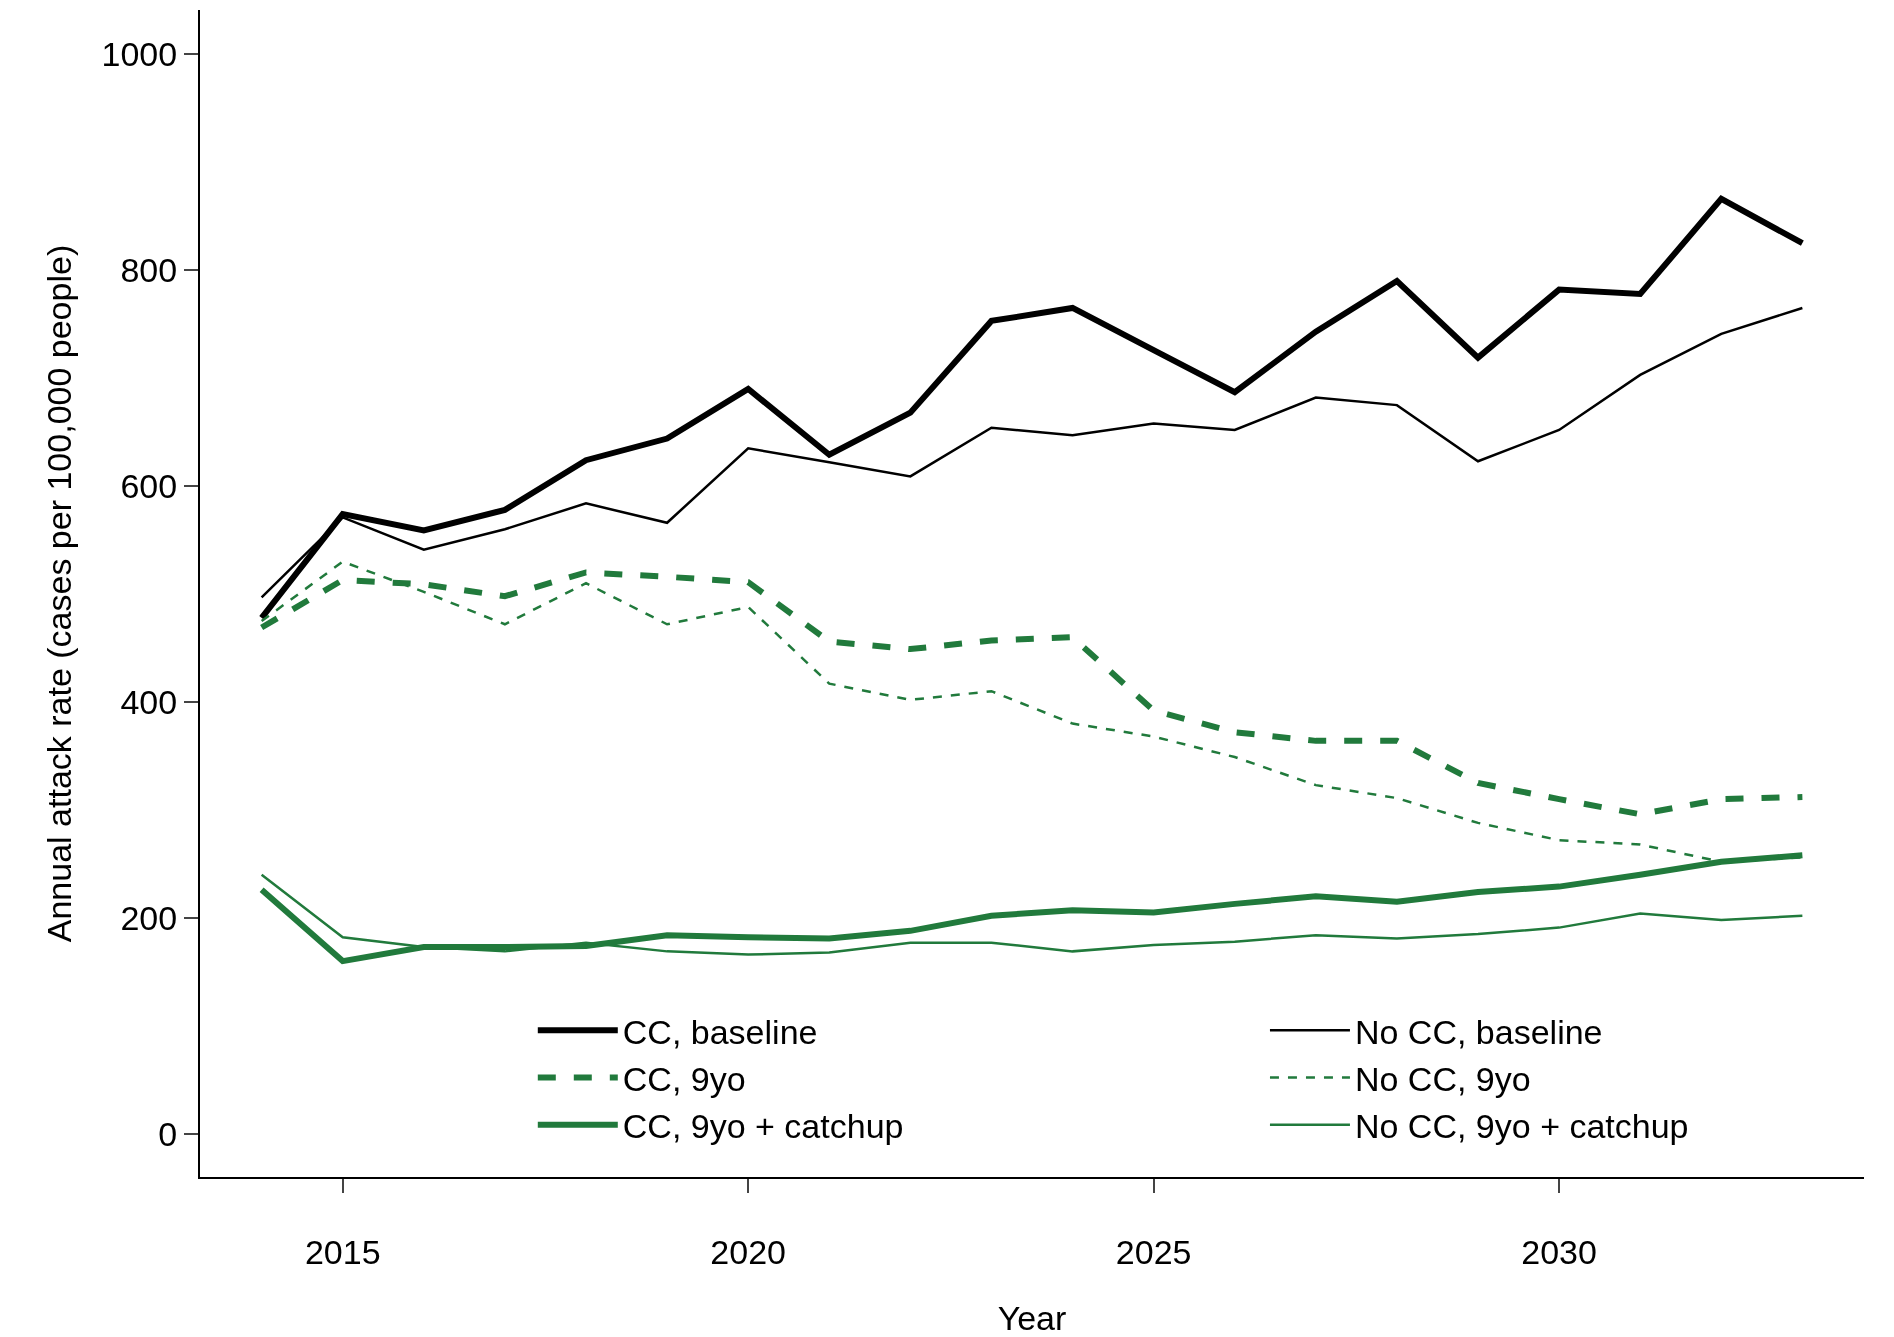  What do you see at coordinates (1559, 1251) in the screenshot?
I see `x-tick-label: 2030` at bounding box center [1559, 1251].